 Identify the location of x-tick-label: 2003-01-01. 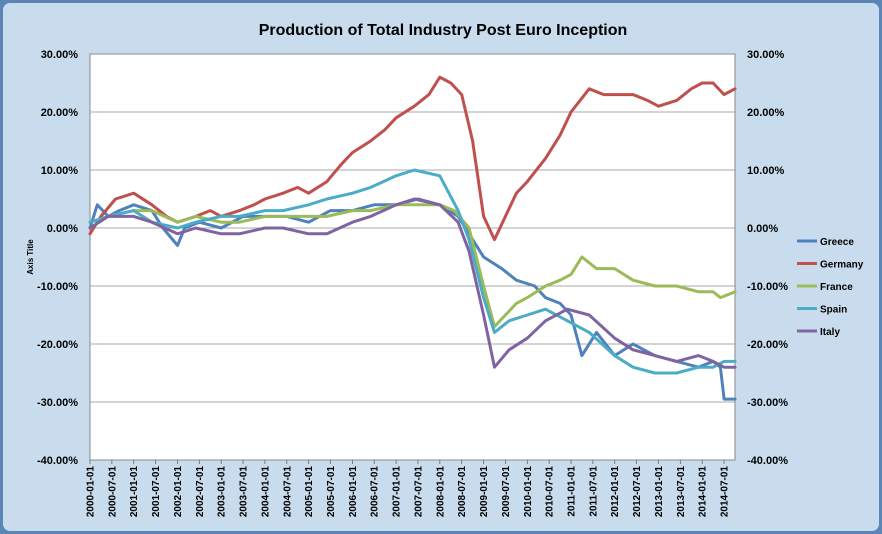
(222, 492).